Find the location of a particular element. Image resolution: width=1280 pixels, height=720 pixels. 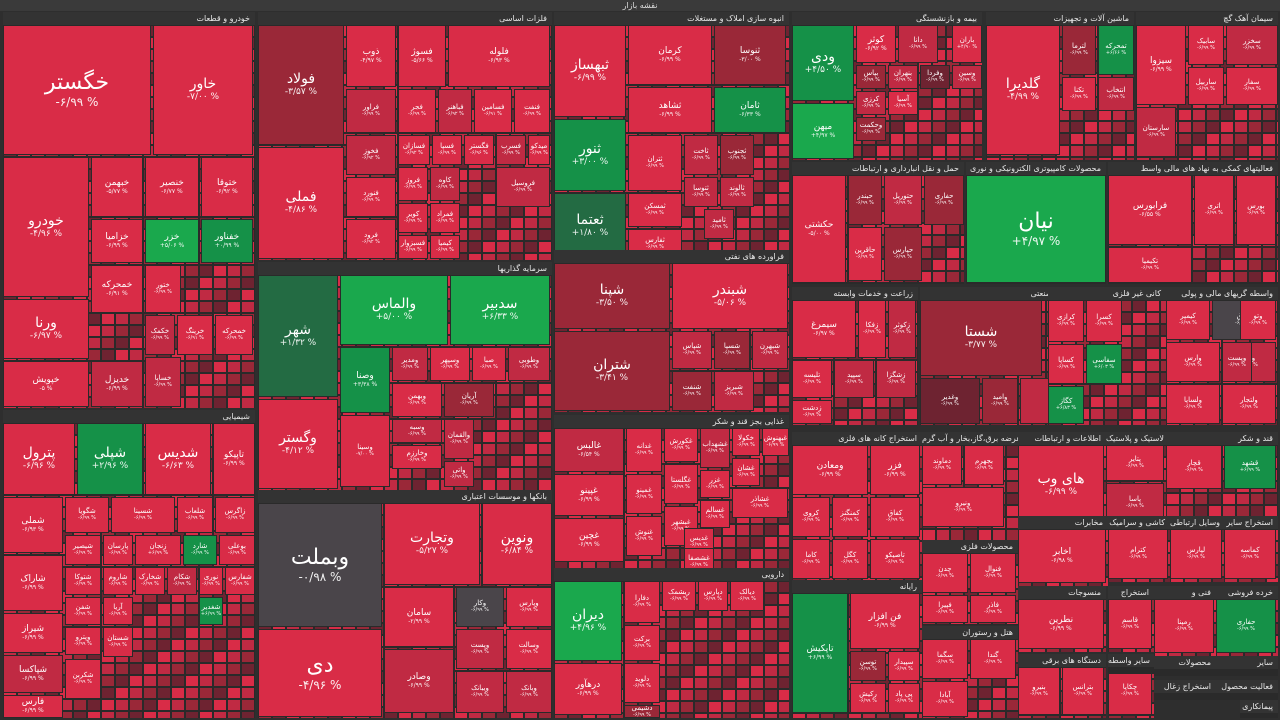

stock-tile: سدبیر +۶/۳۳ % is located at coordinates (500, 310).